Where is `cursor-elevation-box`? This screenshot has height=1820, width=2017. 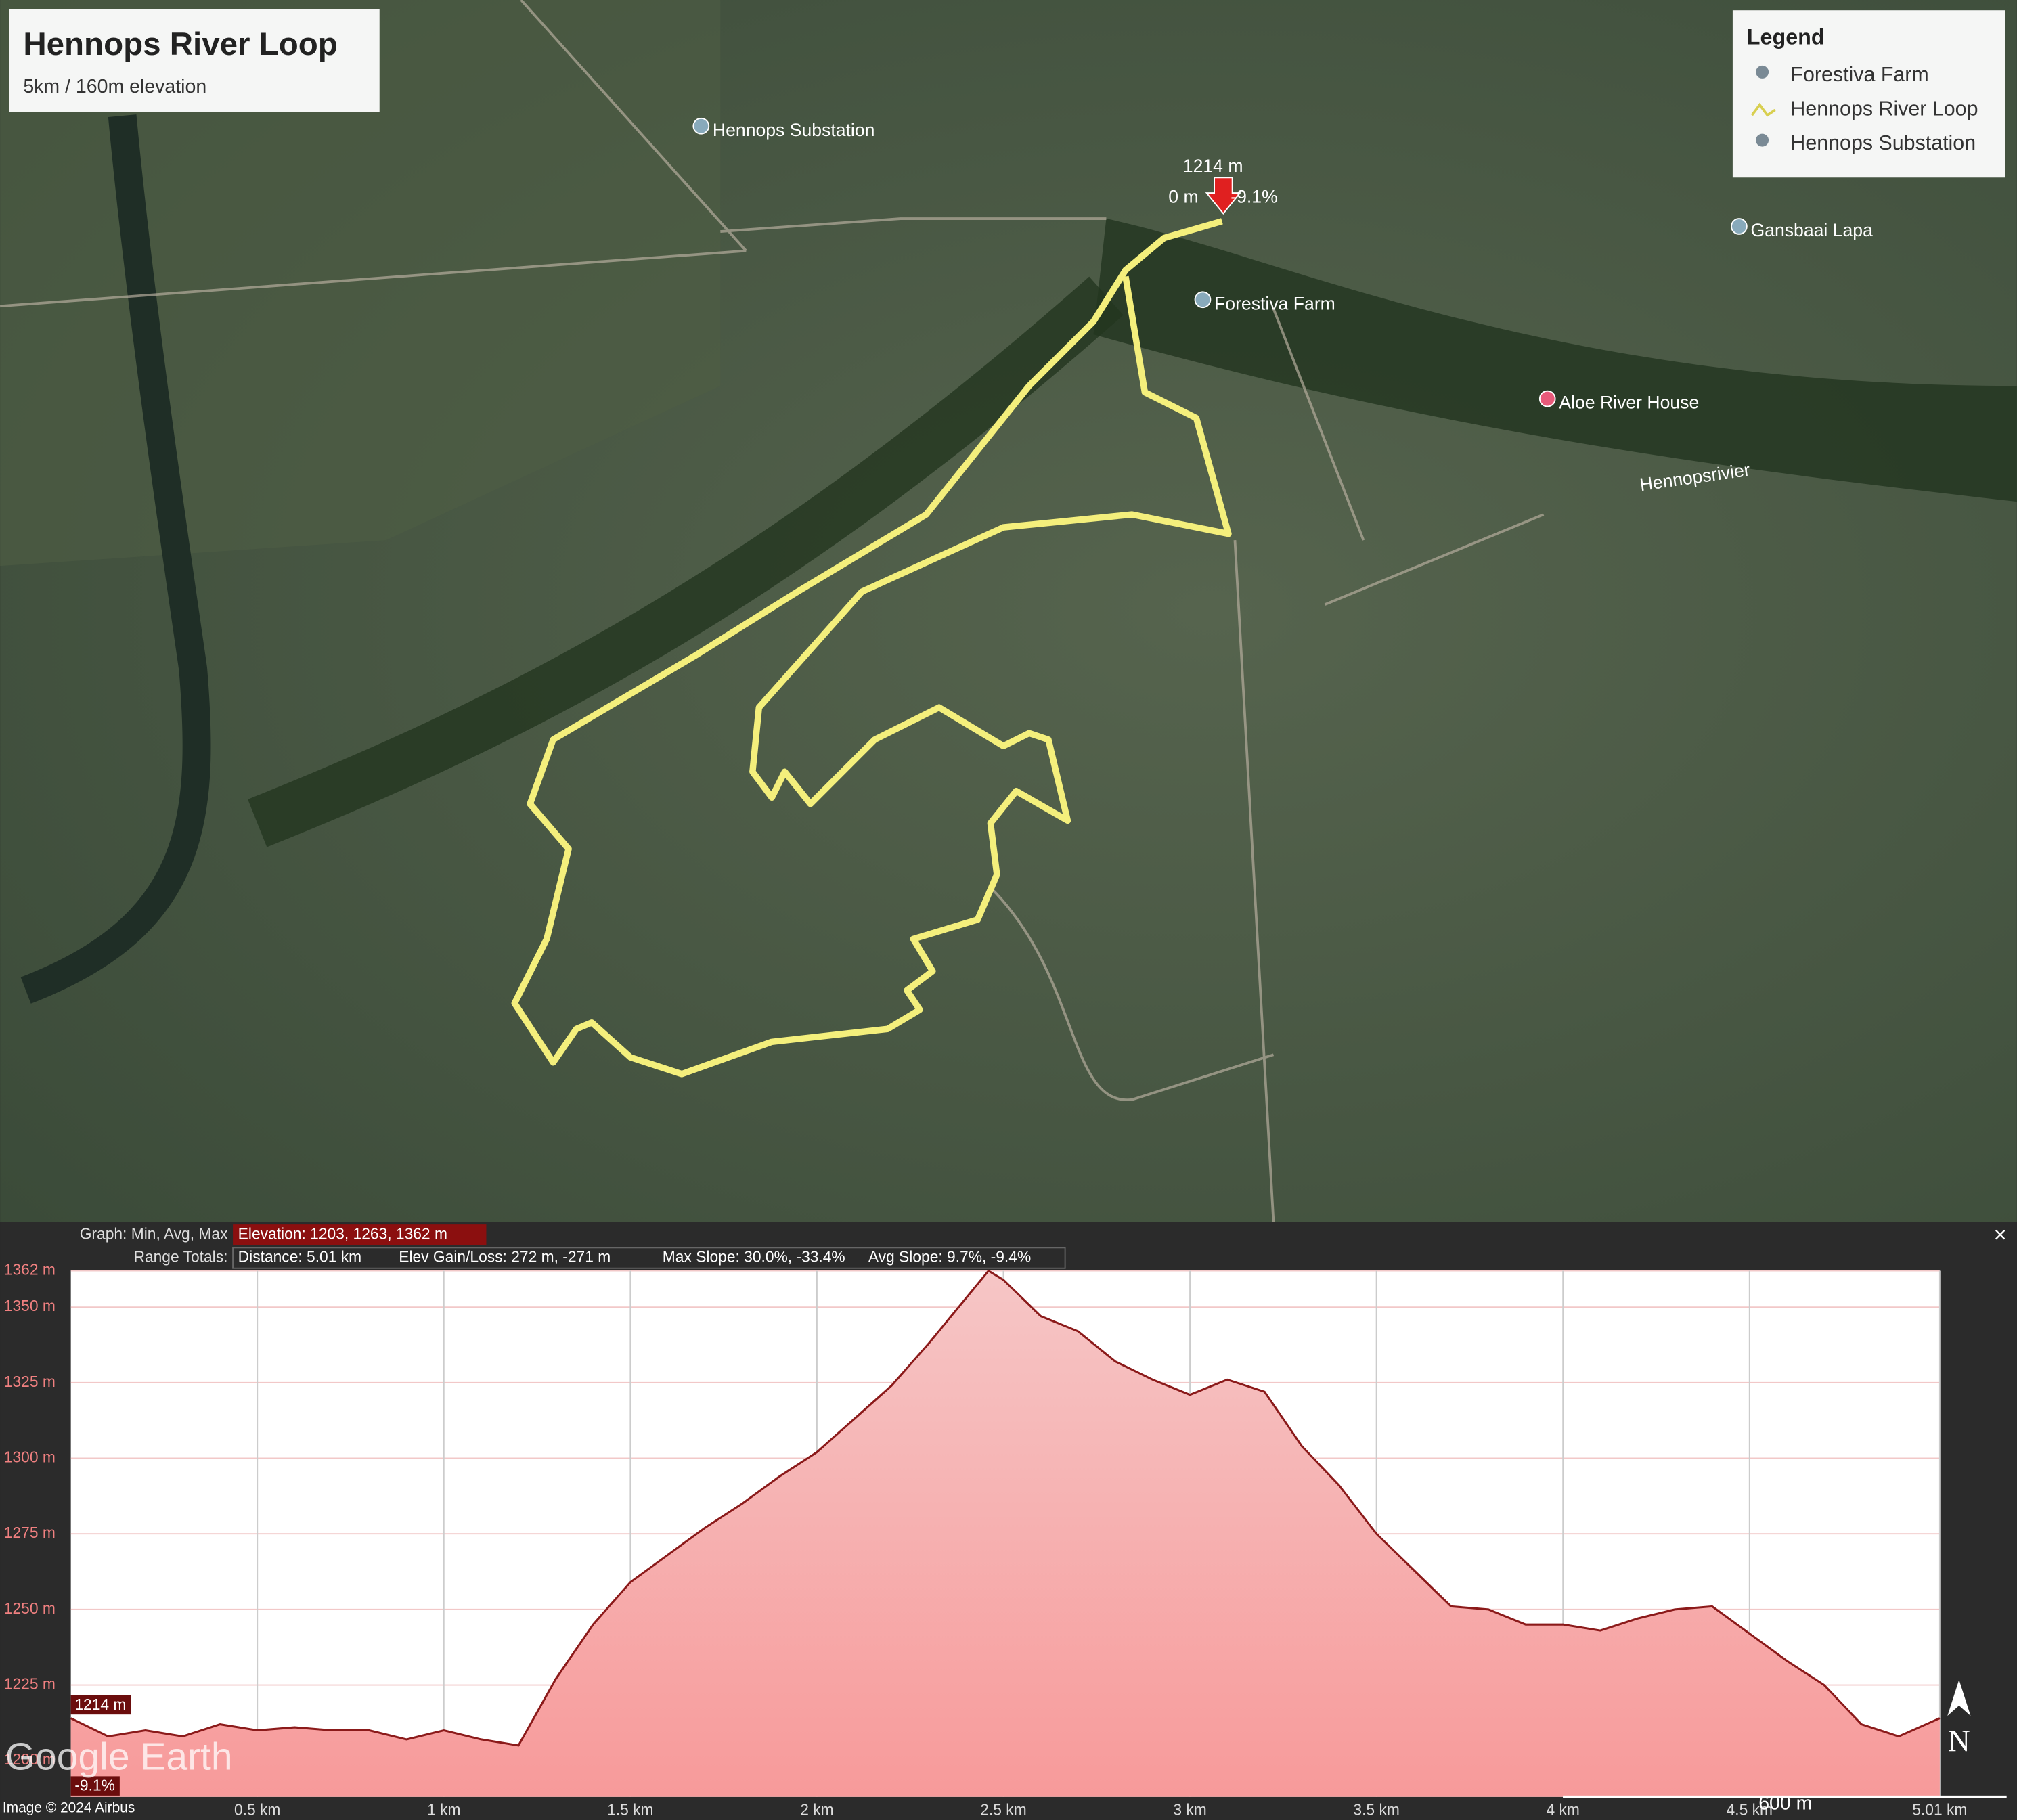
cursor-elevation-box is located at coordinates (100, 1705).